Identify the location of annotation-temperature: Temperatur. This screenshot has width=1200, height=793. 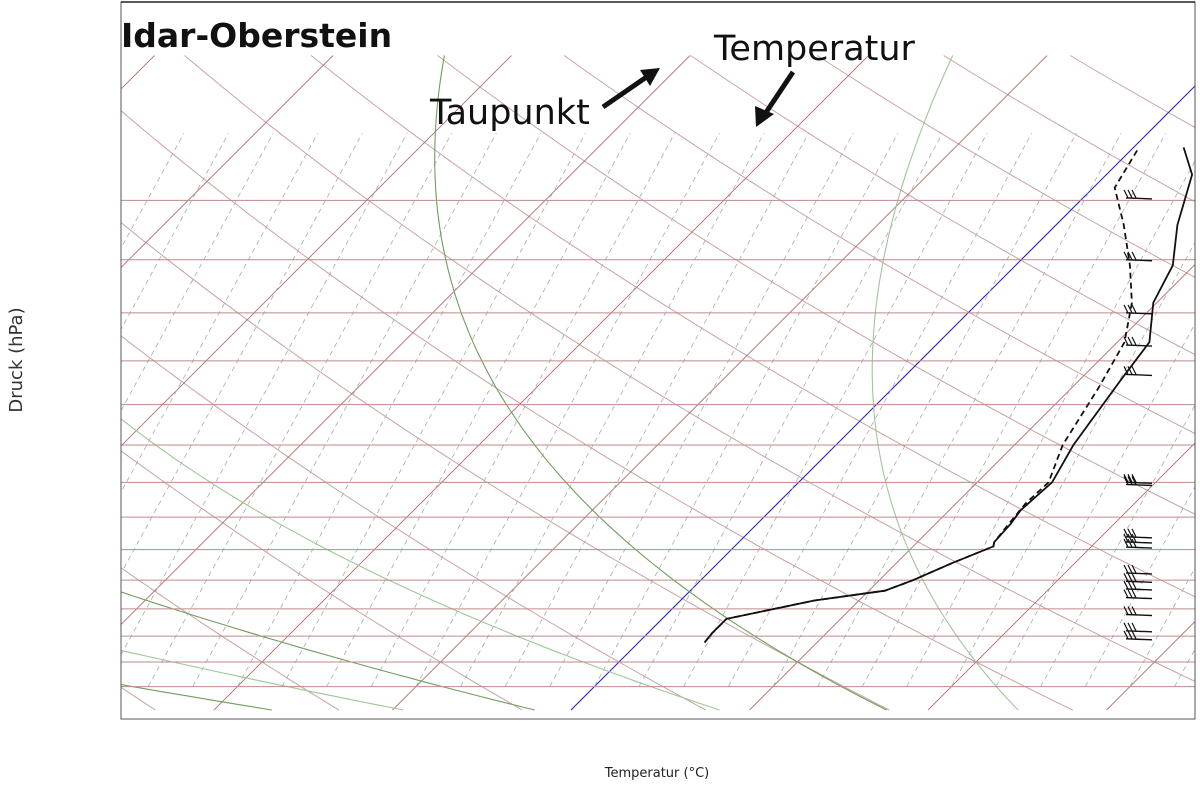
(814, 49).